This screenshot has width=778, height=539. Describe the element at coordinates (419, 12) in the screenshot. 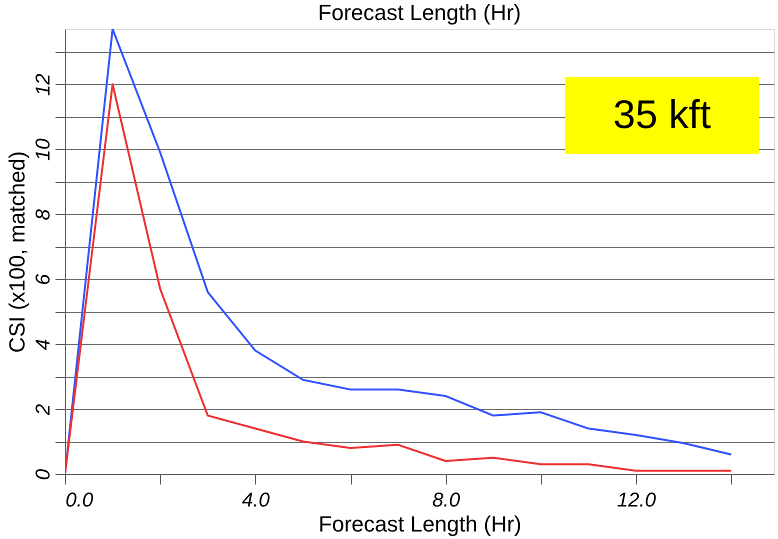

I see `chart-title: Forecast Length (Hr)` at that location.